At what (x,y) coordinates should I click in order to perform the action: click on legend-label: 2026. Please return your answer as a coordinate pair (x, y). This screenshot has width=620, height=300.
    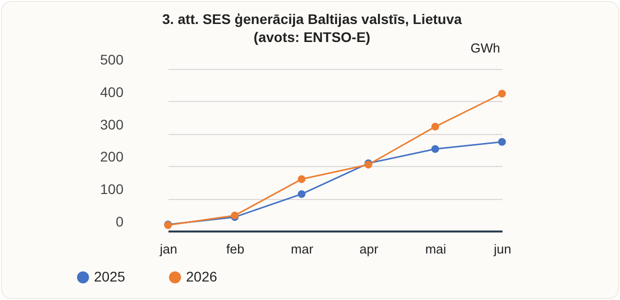
    Looking at the image, I should click on (202, 276).